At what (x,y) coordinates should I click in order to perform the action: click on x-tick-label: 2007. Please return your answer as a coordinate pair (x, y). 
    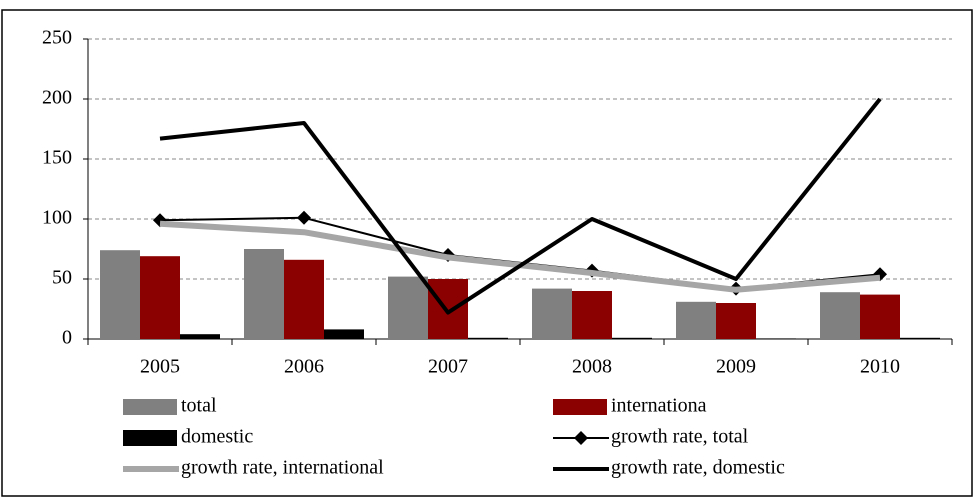
    Looking at the image, I should click on (448, 367).